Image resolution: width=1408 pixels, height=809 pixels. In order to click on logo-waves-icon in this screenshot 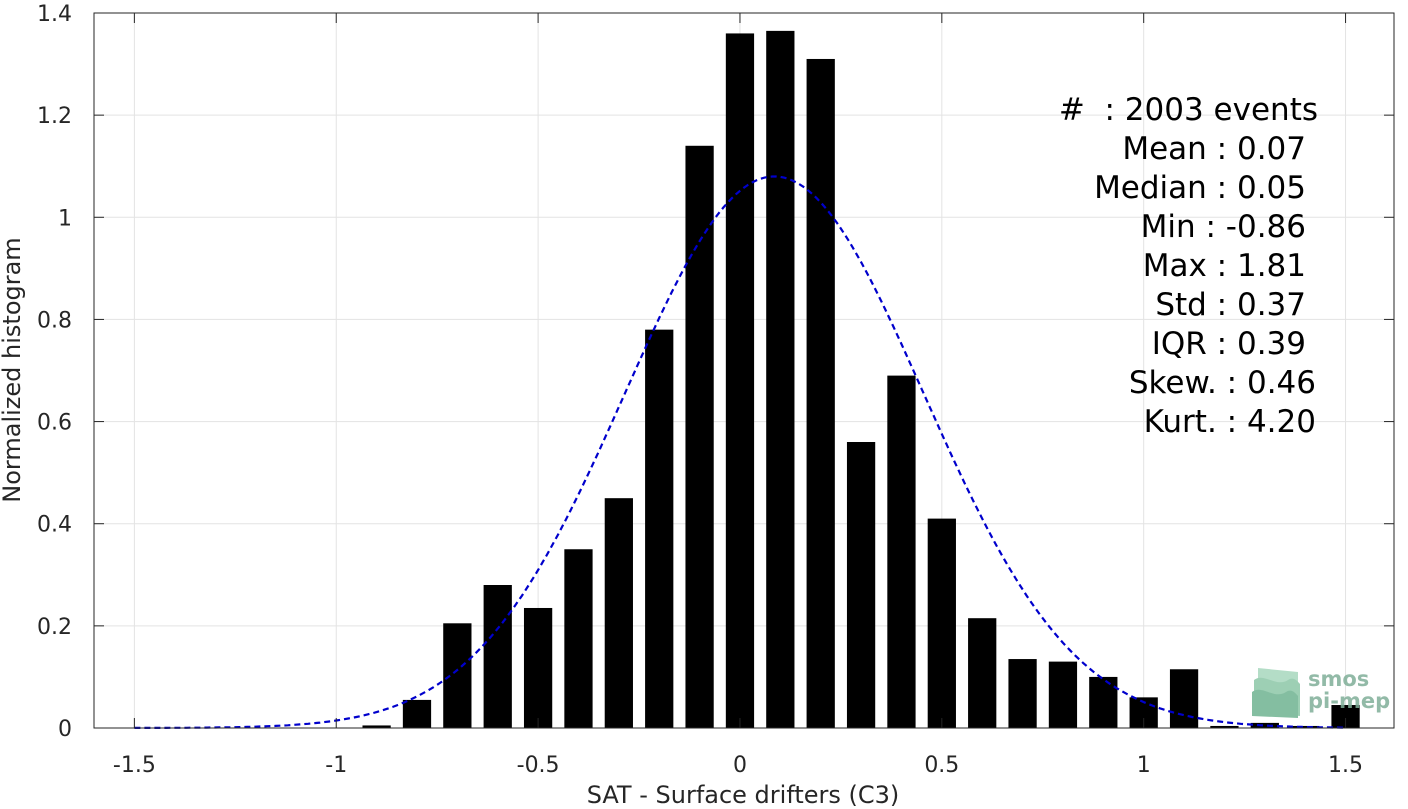, I will do `click(1276, 693)`.